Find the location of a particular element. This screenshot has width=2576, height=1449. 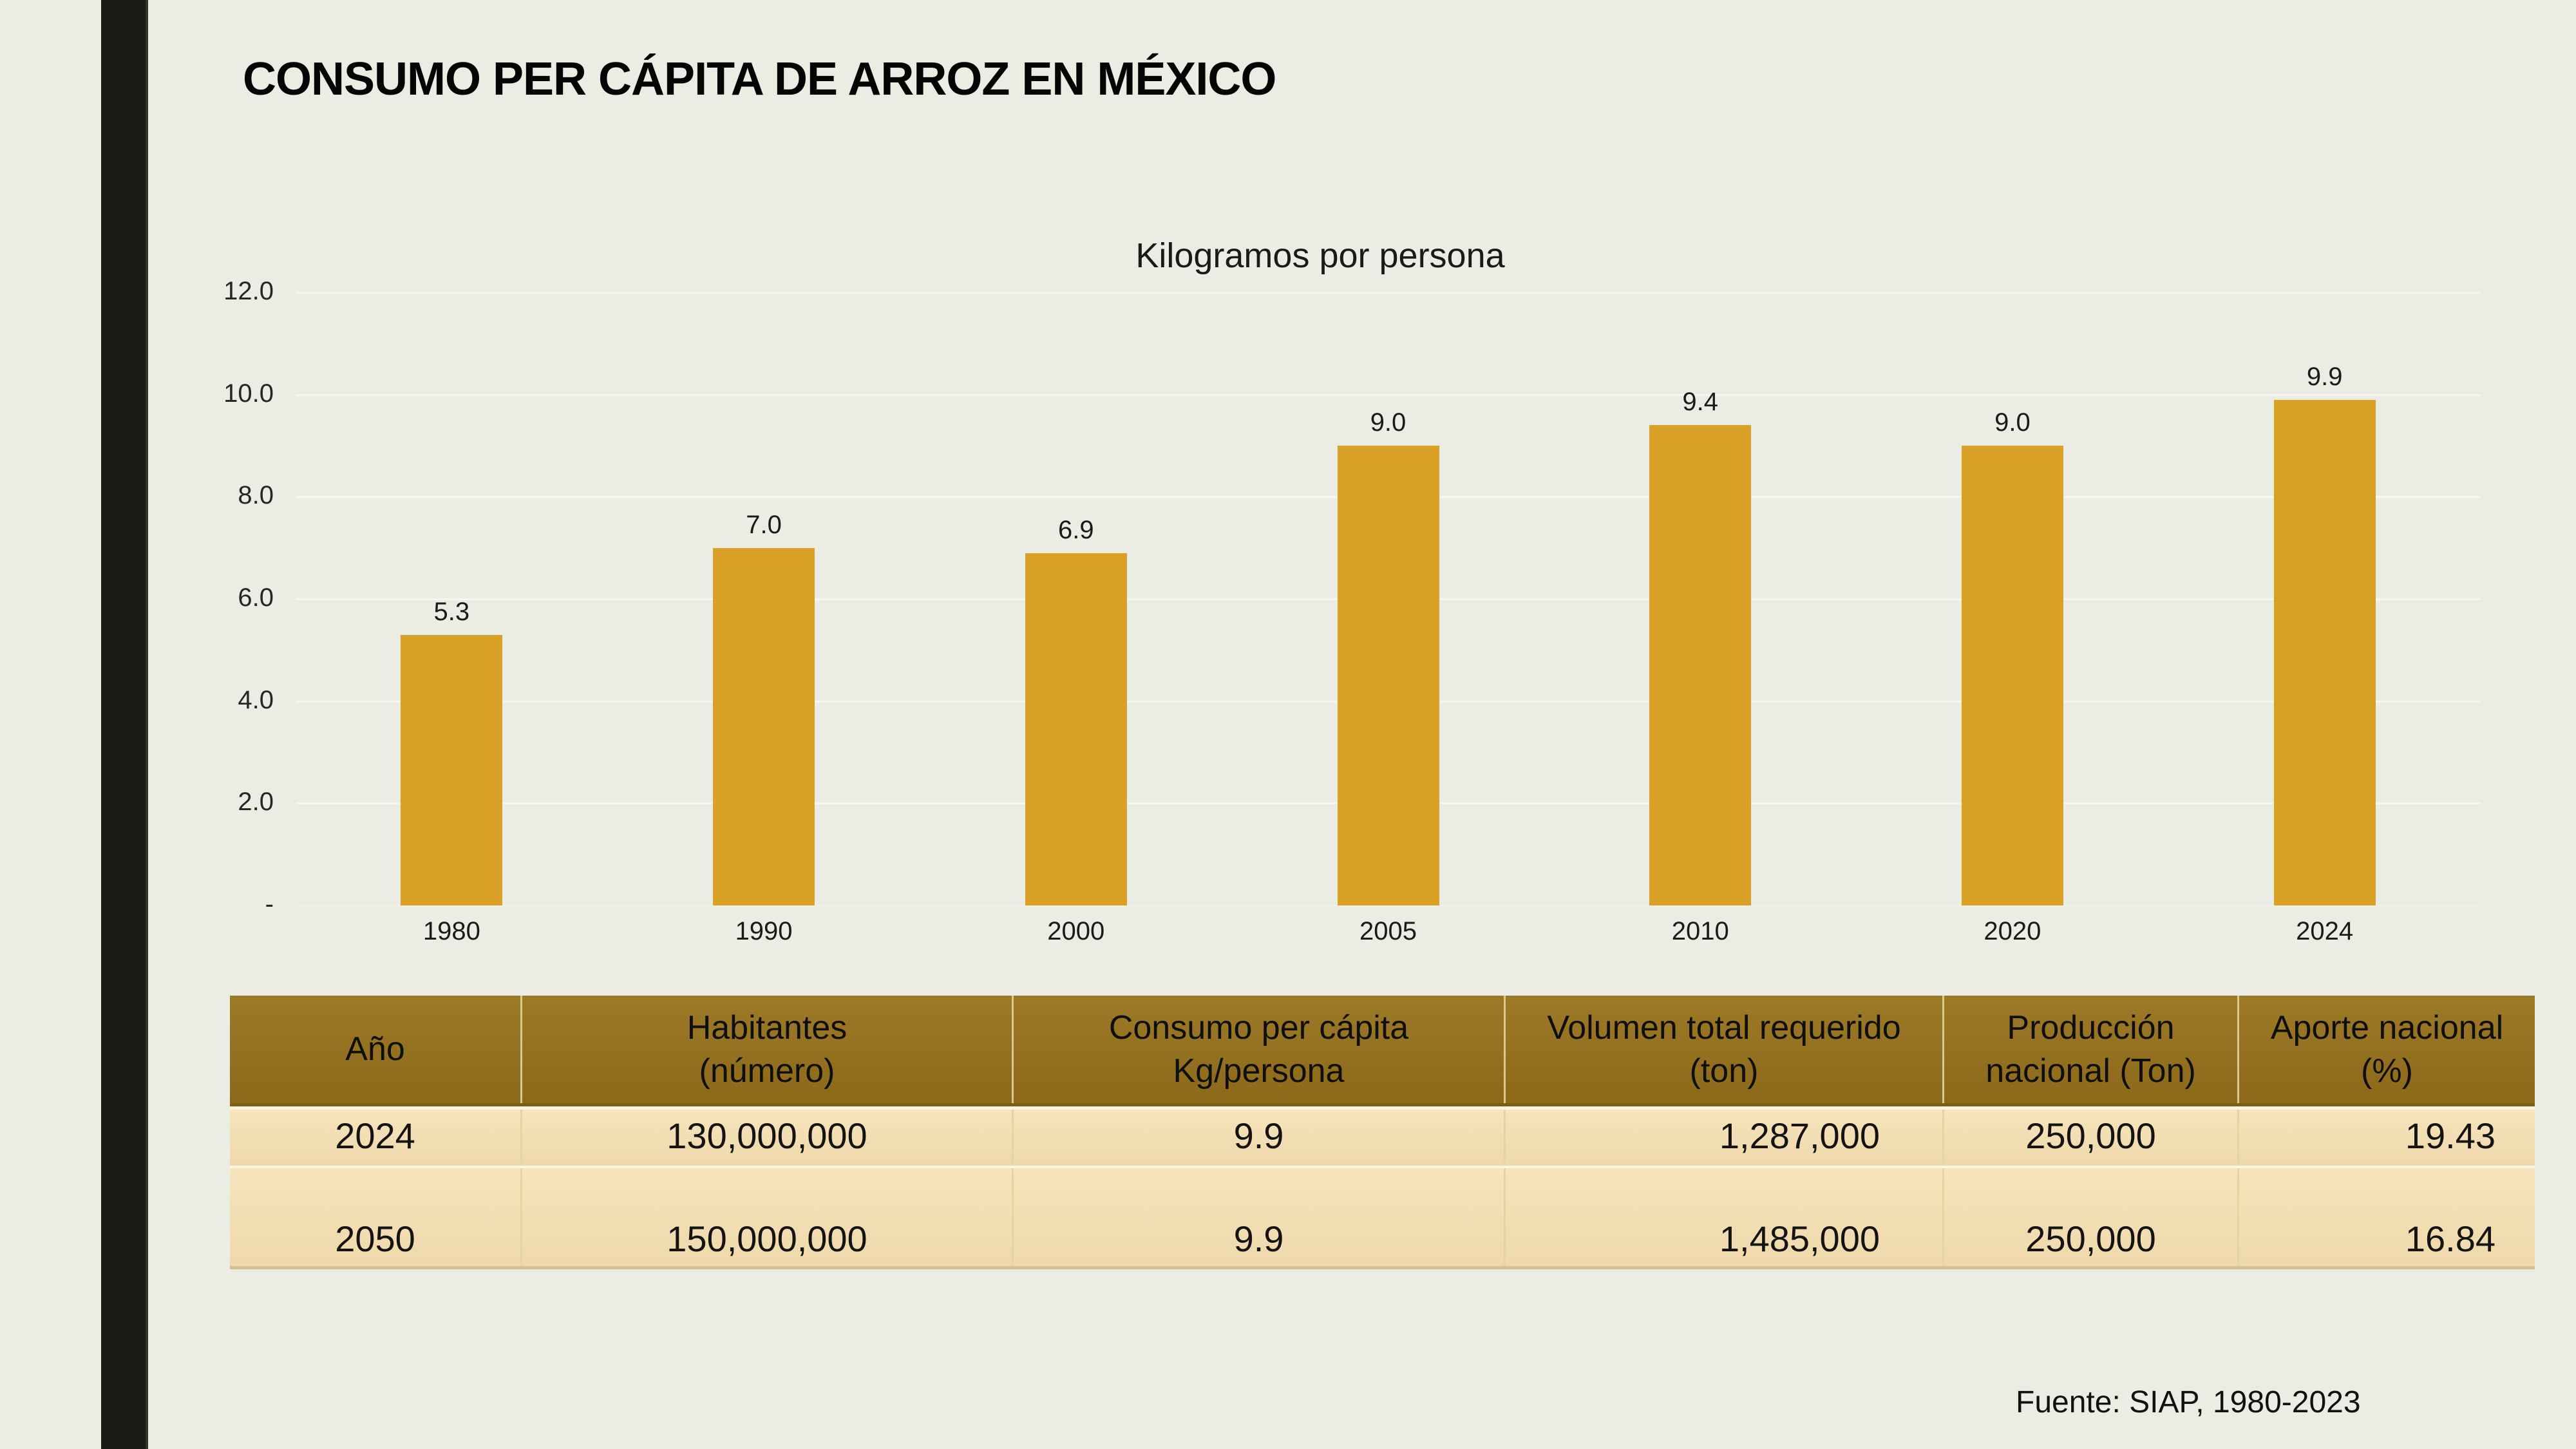

bar-2005 is located at coordinates (1388, 676).